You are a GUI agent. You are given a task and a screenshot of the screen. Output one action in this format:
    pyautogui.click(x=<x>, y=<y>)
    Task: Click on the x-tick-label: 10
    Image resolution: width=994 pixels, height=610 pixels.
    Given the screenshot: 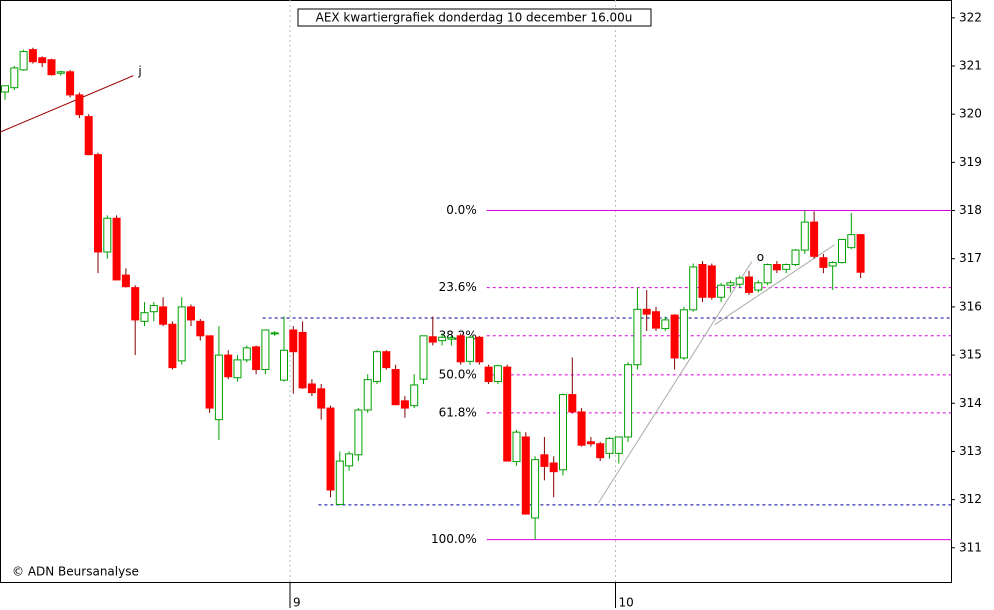 What is the action you would take?
    pyautogui.click(x=626, y=603)
    